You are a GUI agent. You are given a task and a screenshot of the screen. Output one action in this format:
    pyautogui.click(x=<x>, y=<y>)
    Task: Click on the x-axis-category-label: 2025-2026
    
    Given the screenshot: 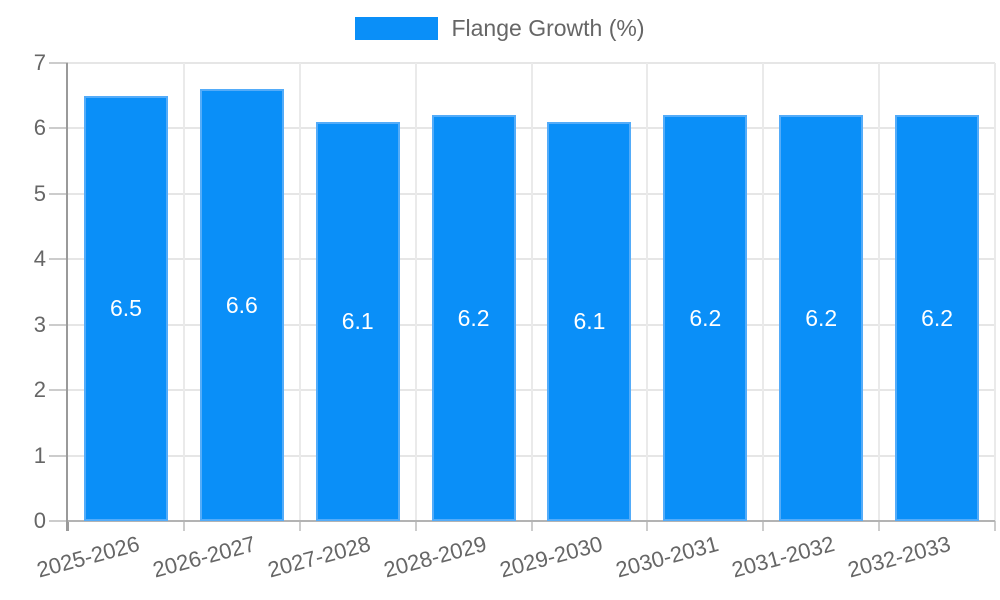 What is the action you would take?
    pyautogui.click(x=87, y=557)
    